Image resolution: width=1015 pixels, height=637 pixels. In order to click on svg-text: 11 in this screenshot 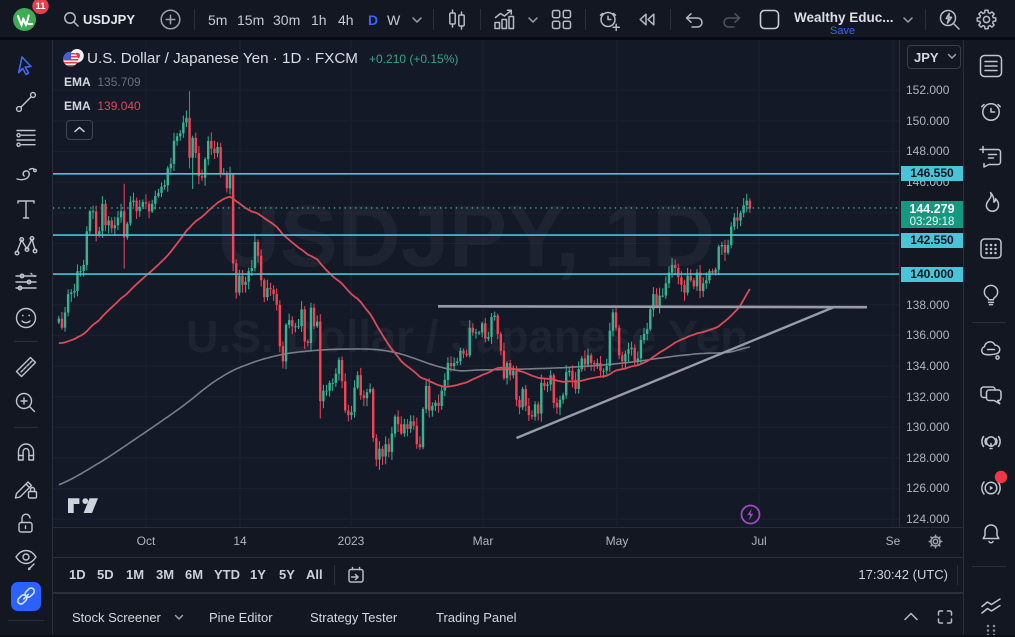, I will do `click(40, 6)`.